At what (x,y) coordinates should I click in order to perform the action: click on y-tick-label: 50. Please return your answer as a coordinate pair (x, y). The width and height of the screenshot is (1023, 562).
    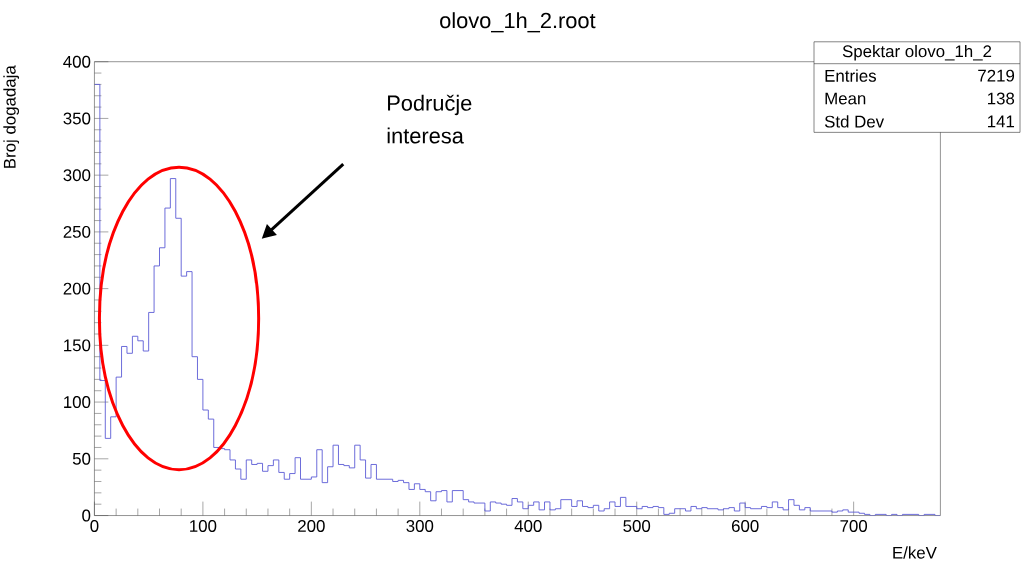
    Looking at the image, I should click on (81, 458).